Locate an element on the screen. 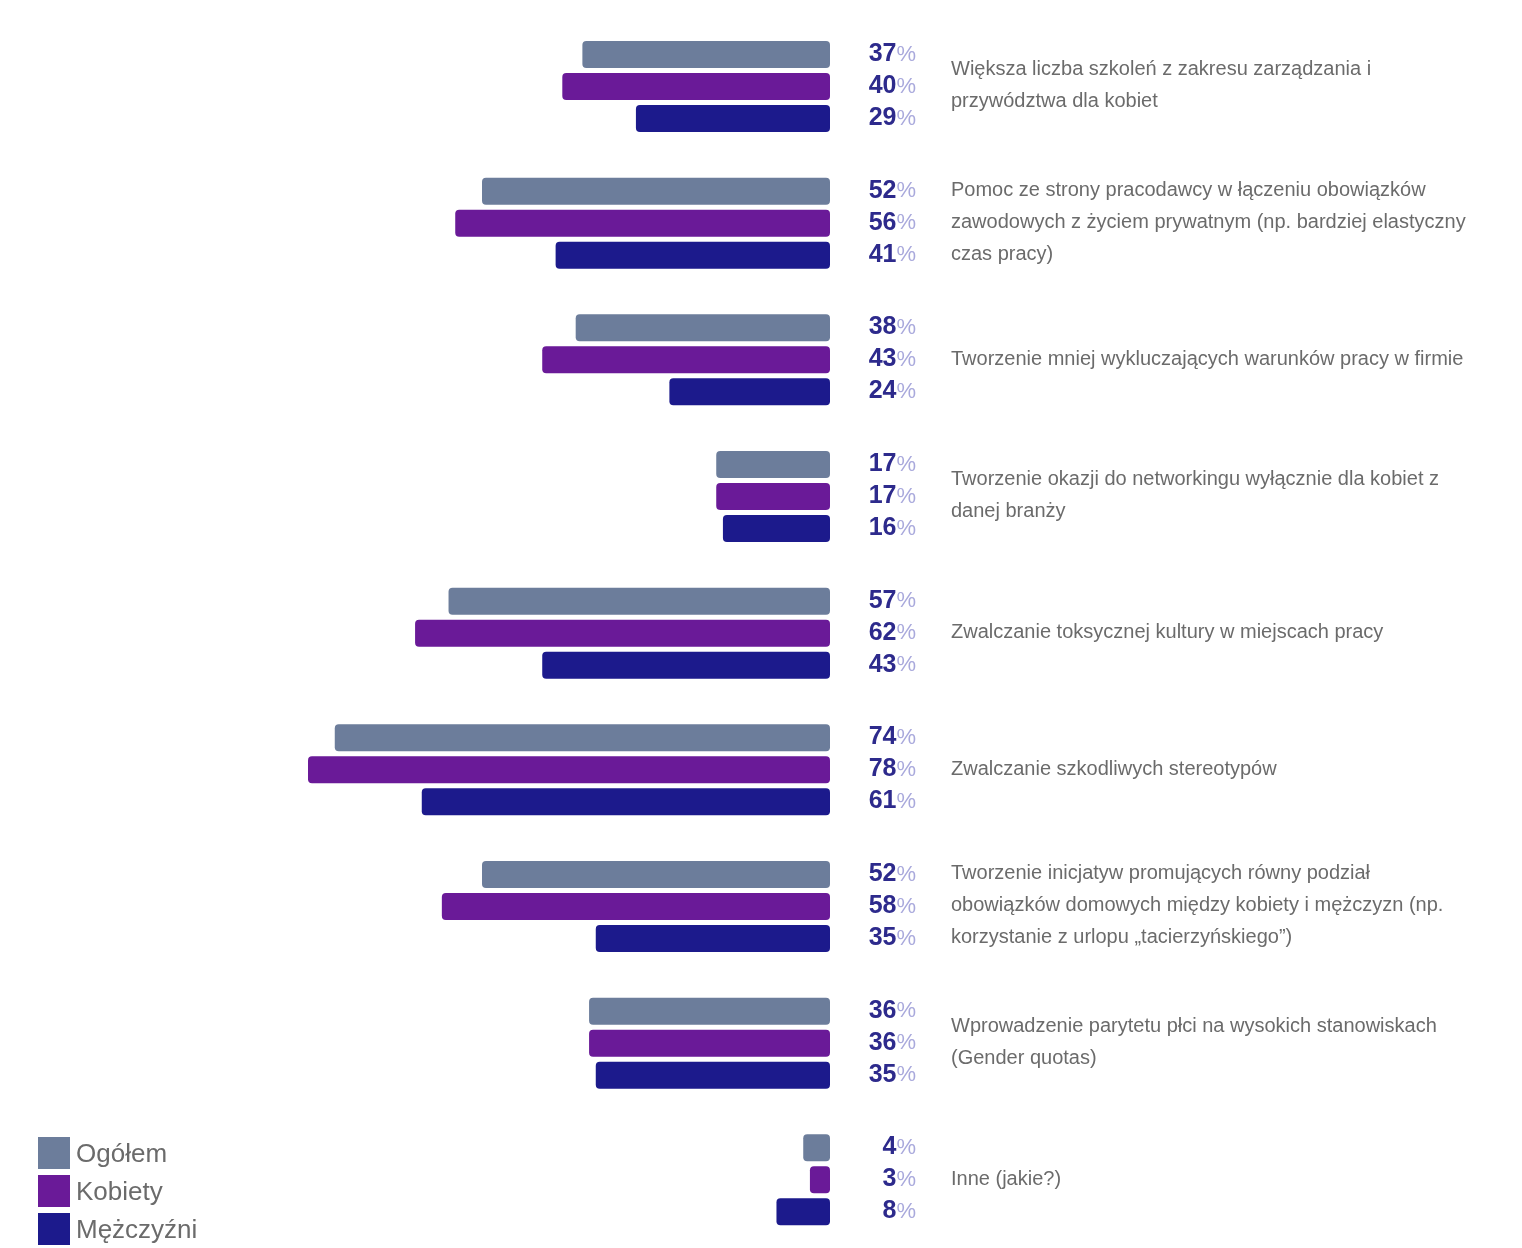  data-label: 4% is located at coordinates (899, 1145).